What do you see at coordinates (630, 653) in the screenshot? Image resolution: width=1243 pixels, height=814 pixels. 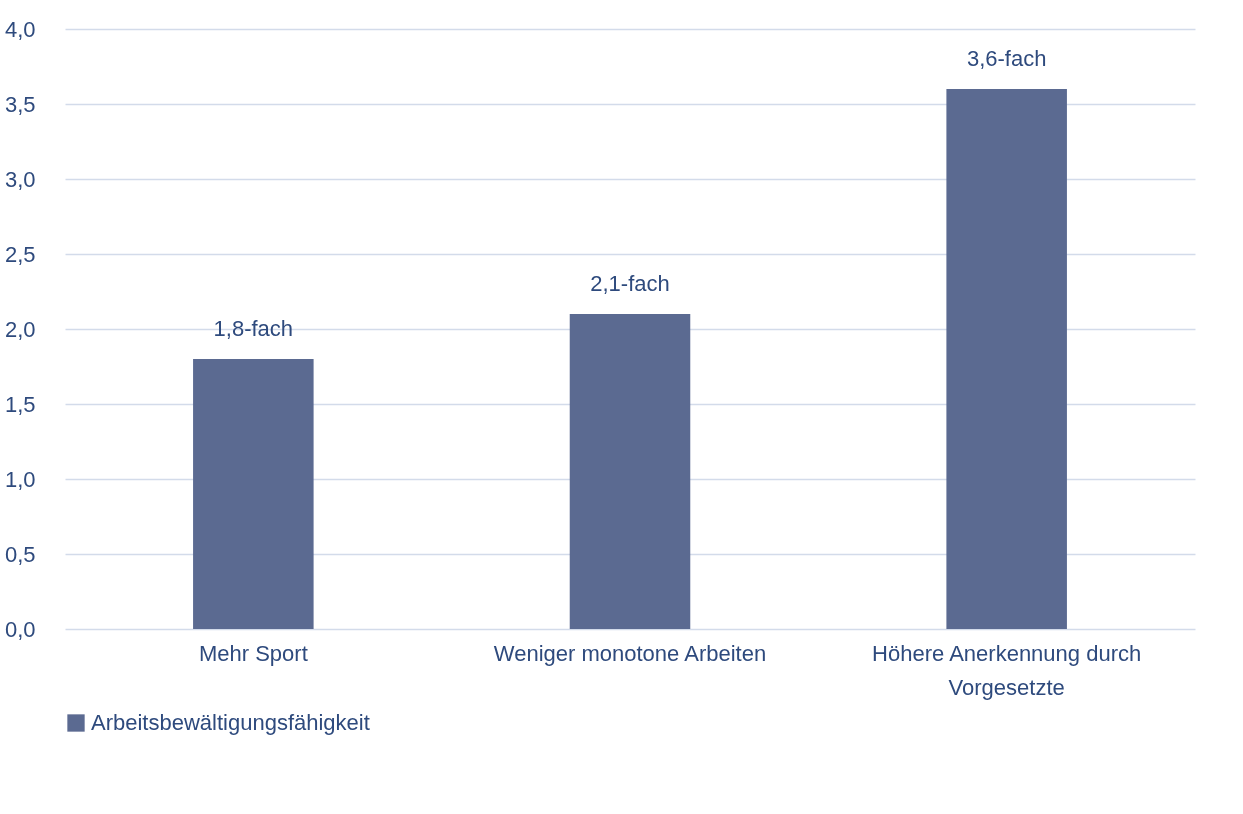 I see `x-tick-label: Weniger monotone Arbeiten` at bounding box center [630, 653].